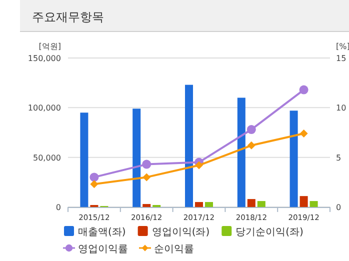 The image size is (349, 261). I want to click on legend-label: 영업이익률, so click(103, 249).